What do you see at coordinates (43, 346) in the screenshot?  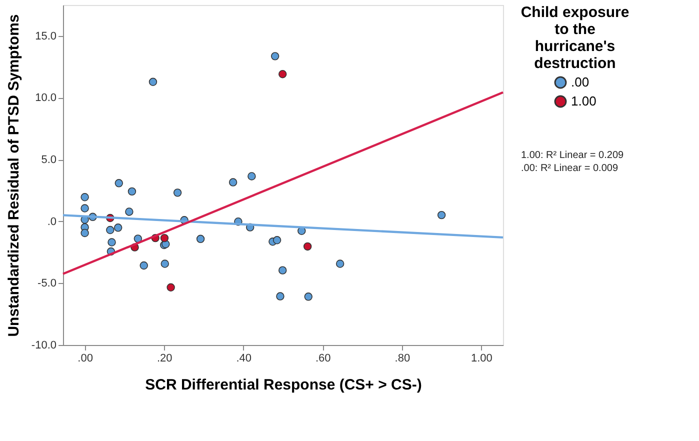 I see `y-tick-label: -10.0` at bounding box center [43, 346].